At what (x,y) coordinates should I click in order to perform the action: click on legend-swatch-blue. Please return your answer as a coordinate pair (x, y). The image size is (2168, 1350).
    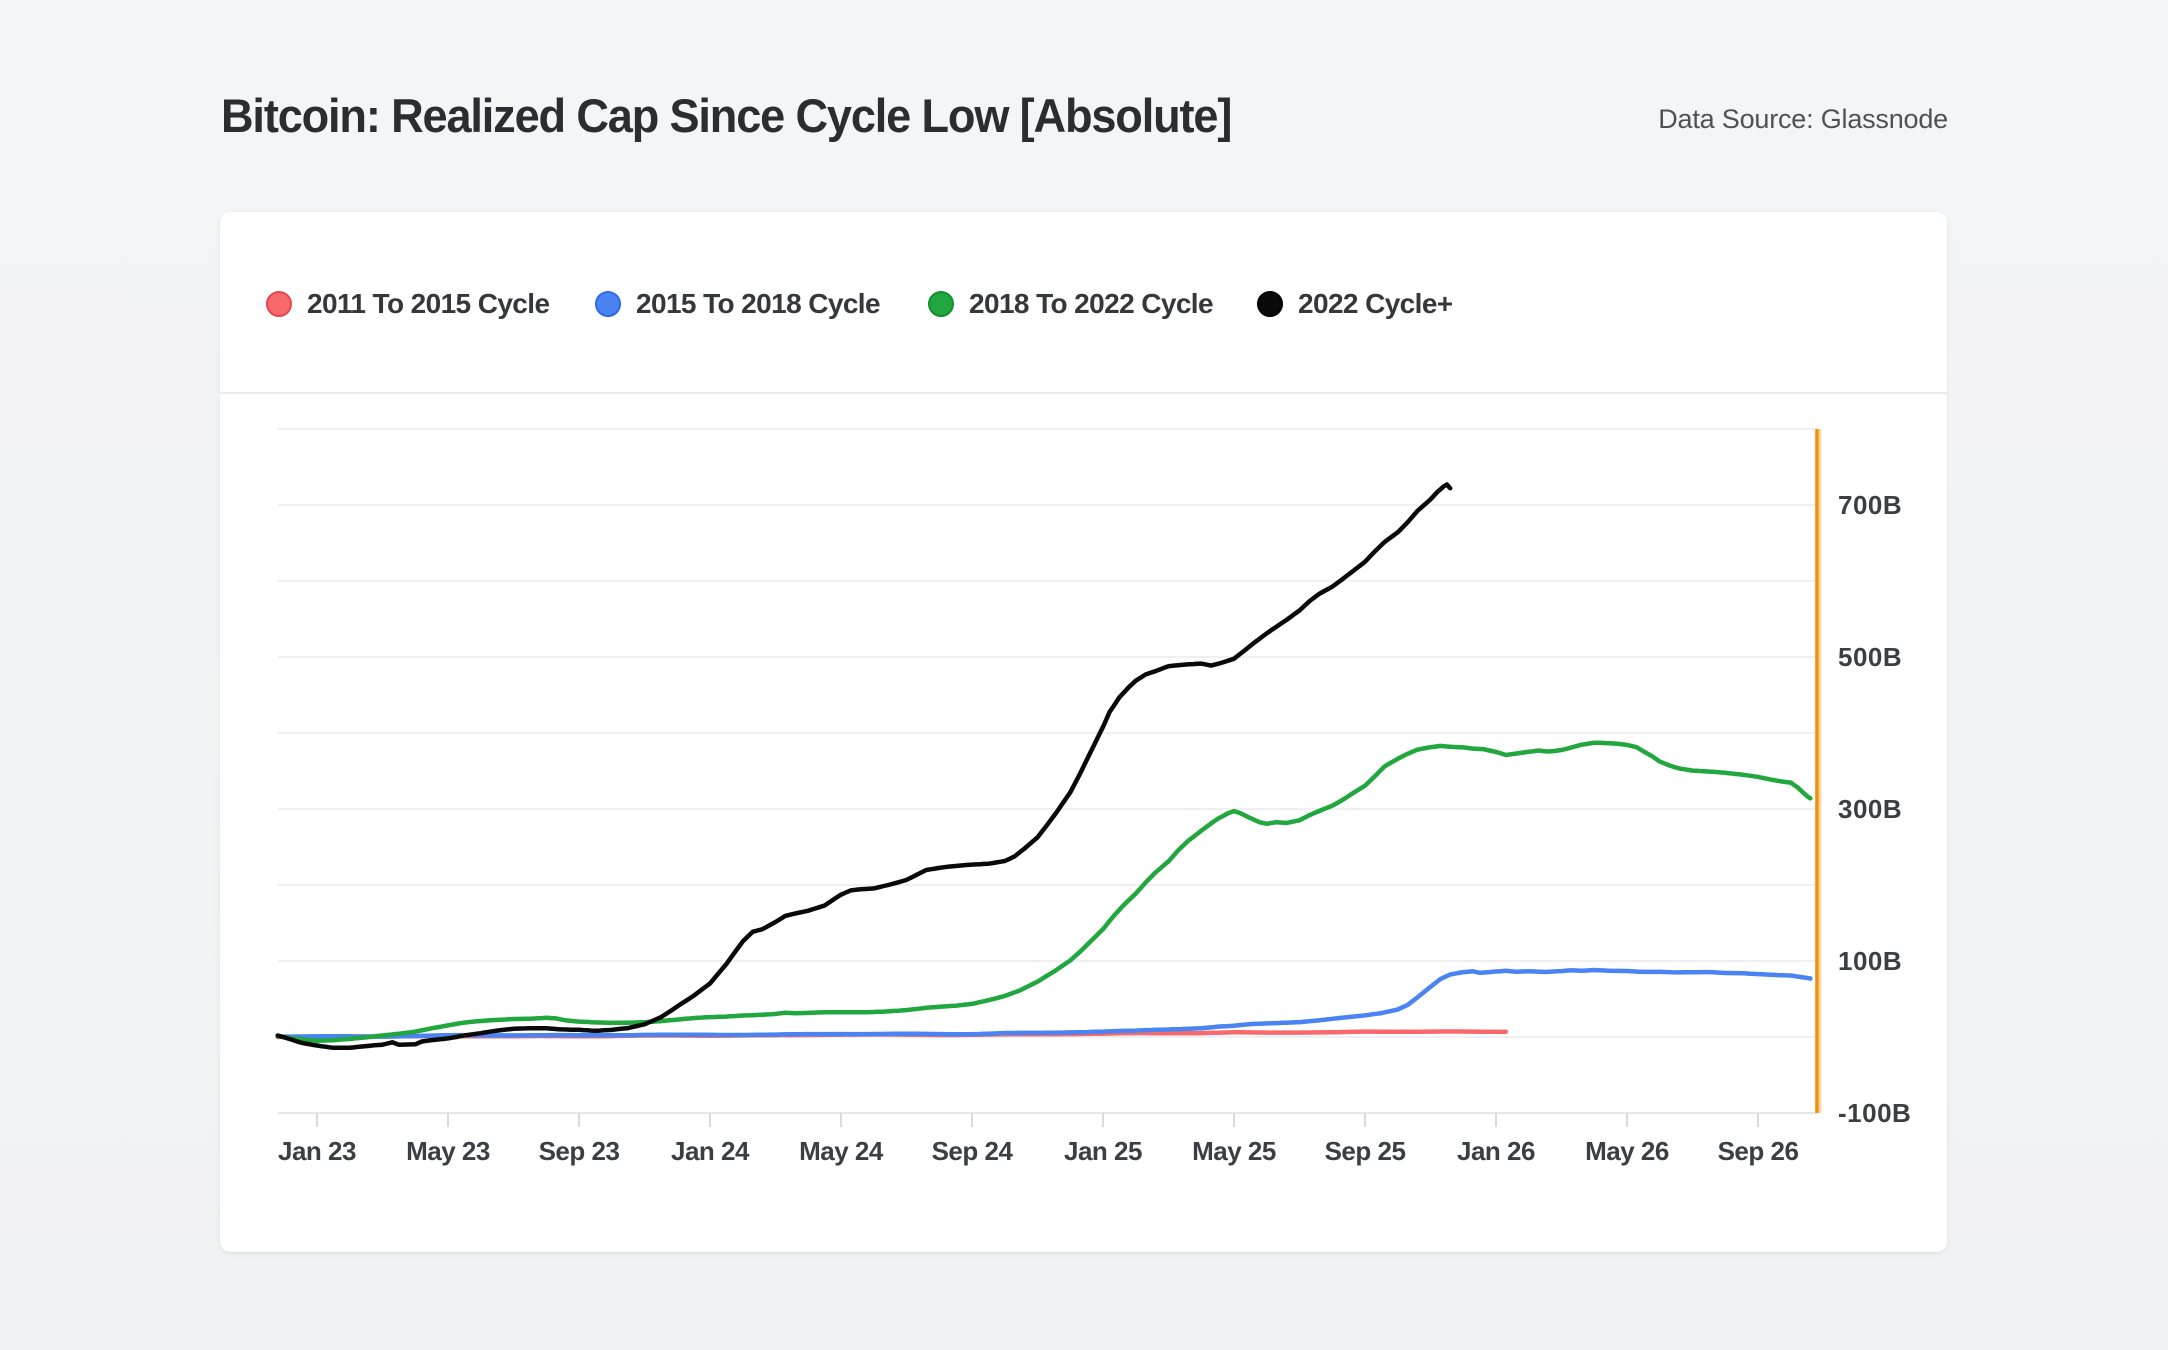
    Looking at the image, I should click on (608, 304).